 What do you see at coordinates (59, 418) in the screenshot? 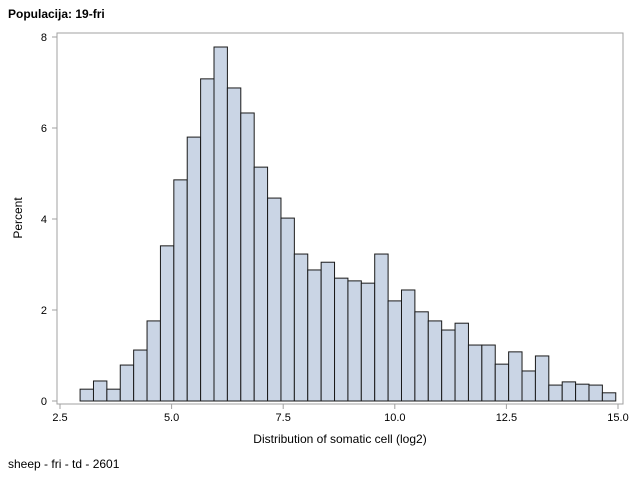
I see `x-tick-label: 2.5` at bounding box center [59, 418].